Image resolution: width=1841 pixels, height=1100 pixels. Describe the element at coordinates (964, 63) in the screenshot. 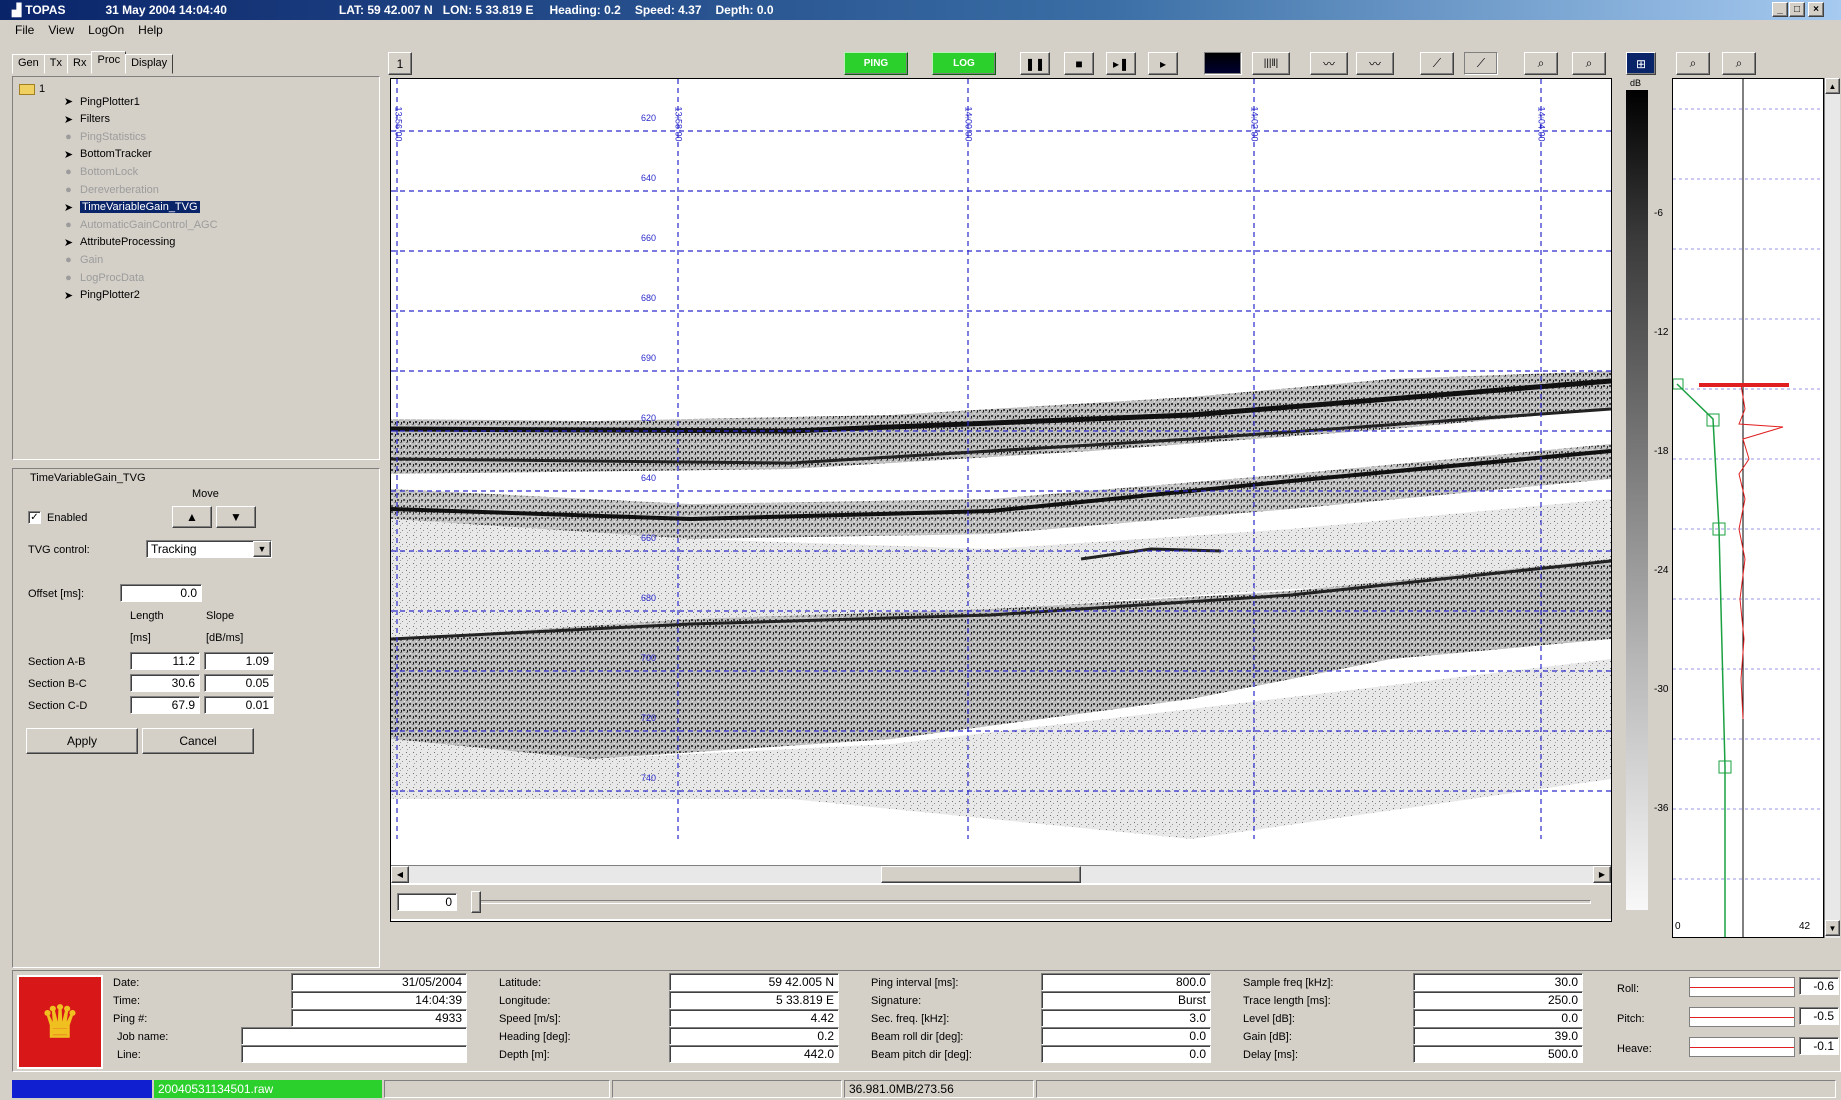

I see `log-button: LOG` at that location.